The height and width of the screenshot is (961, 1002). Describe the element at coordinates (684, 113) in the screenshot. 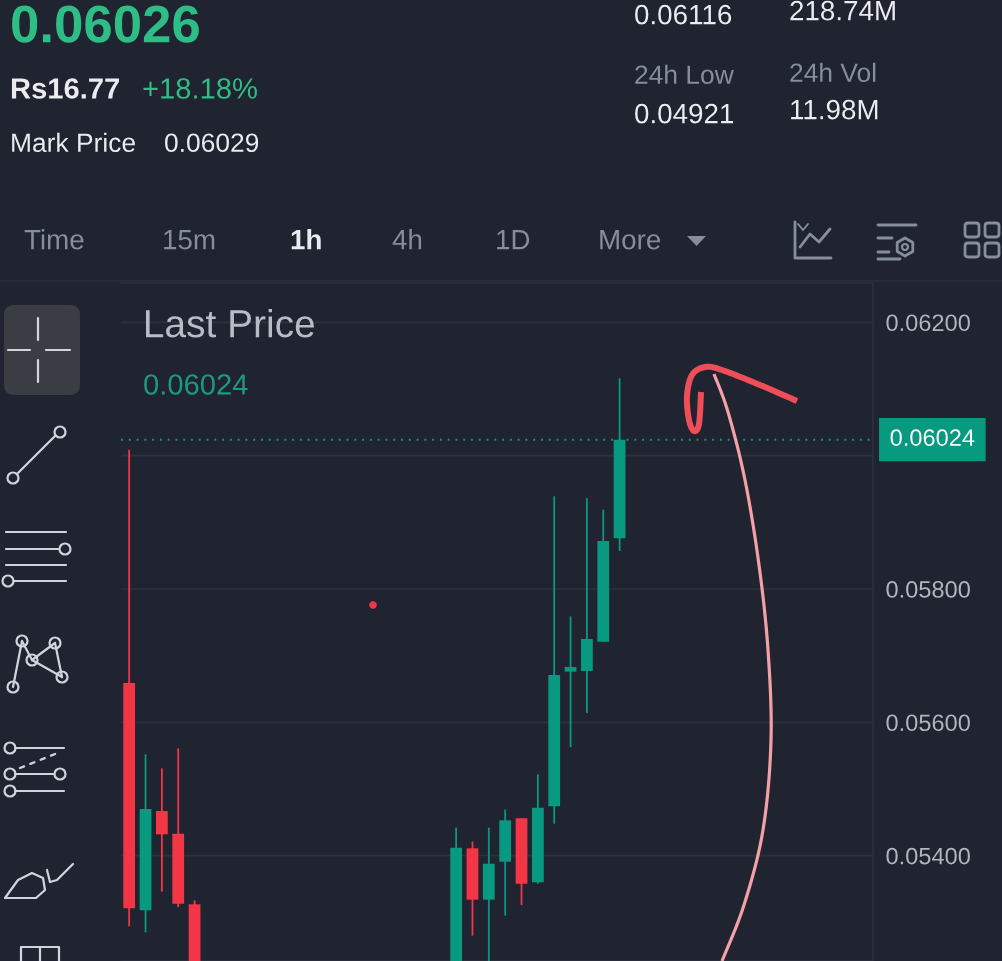

I see `text: 0.04921` at that location.